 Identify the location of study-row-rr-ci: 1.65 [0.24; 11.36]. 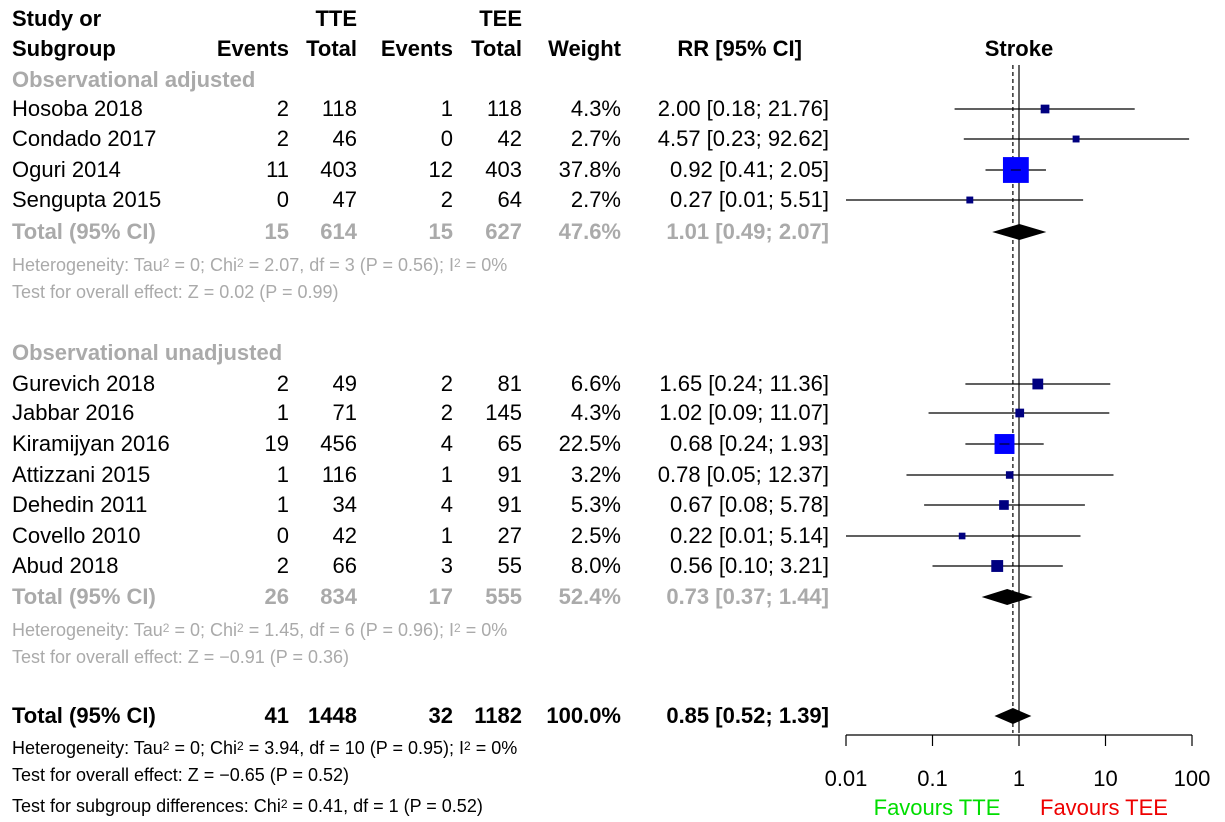
(744, 383).